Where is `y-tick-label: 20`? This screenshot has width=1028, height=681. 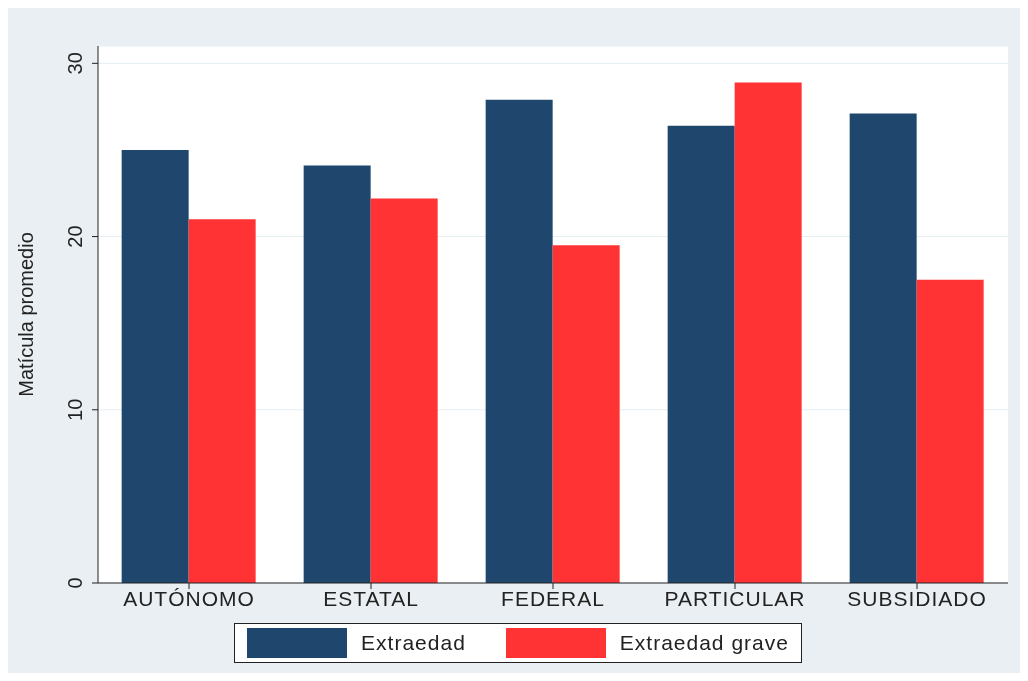
y-tick-label: 20 is located at coordinates (75, 236).